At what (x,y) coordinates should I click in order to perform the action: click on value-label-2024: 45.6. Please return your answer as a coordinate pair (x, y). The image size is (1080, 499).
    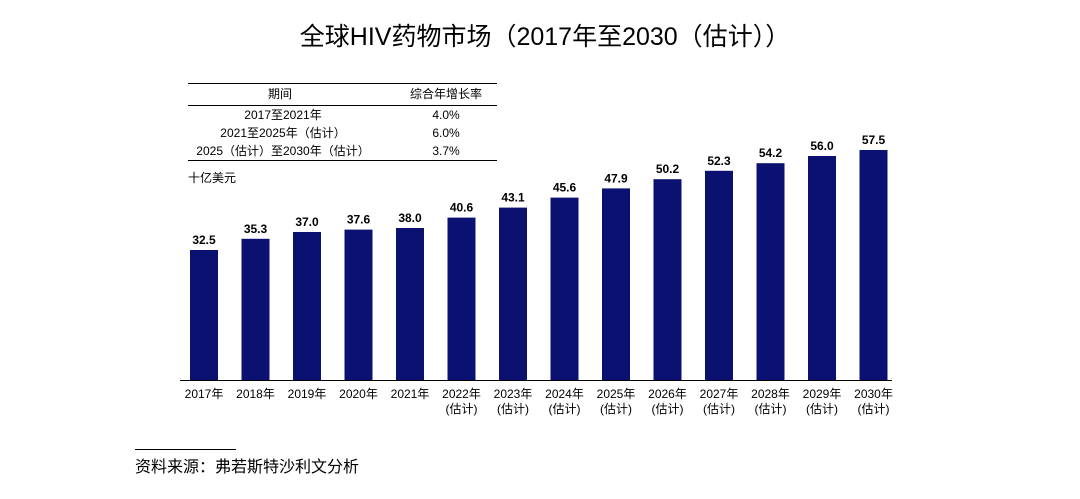
    Looking at the image, I should click on (565, 188).